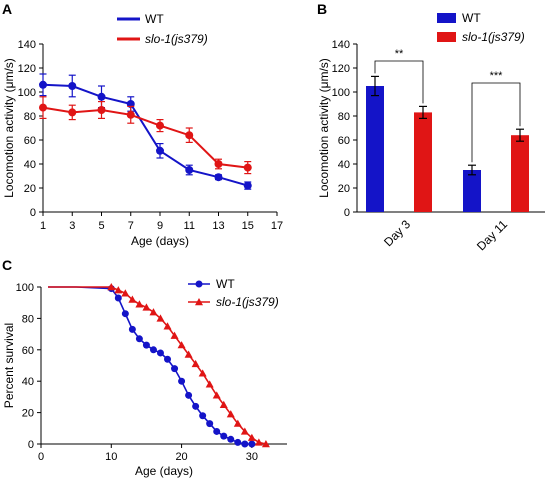 This screenshot has width=550, height=481. Describe the element at coordinates (399, 54) in the screenshot. I see `significance-label: **` at that location.